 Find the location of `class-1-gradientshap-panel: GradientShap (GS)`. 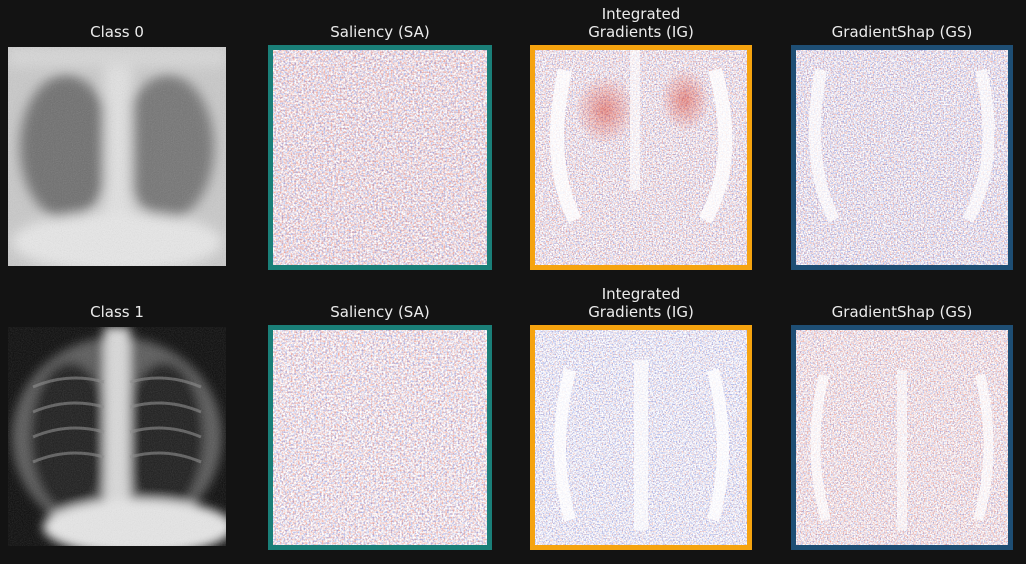

class-1-gradientshap-panel: GradientShap (GS) is located at coordinates (902, 427).